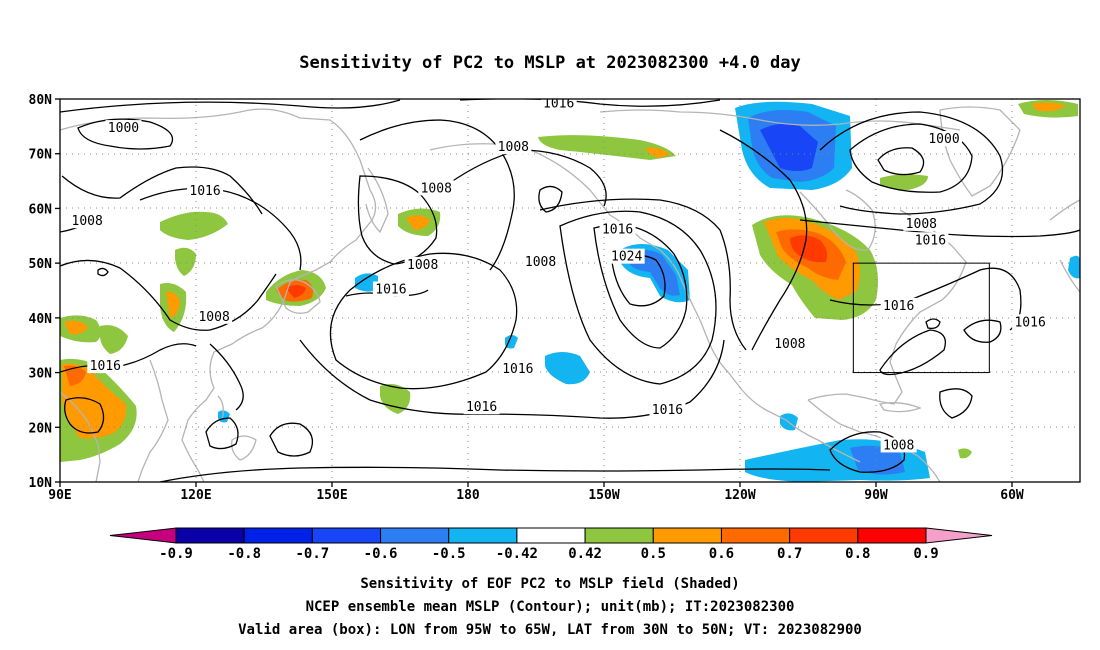 The height and width of the screenshot is (650, 1100). Describe the element at coordinates (721, 554) in the screenshot. I see `colorbar-label: 0.6` at that location.